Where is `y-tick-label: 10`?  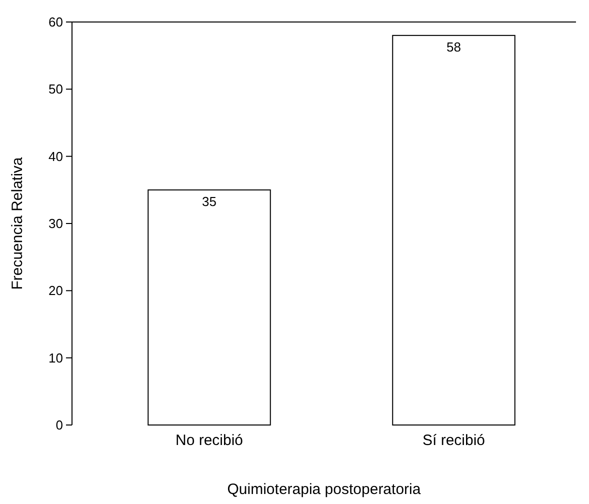
y-tick-label: 10 is located at coordinates (55, 358).